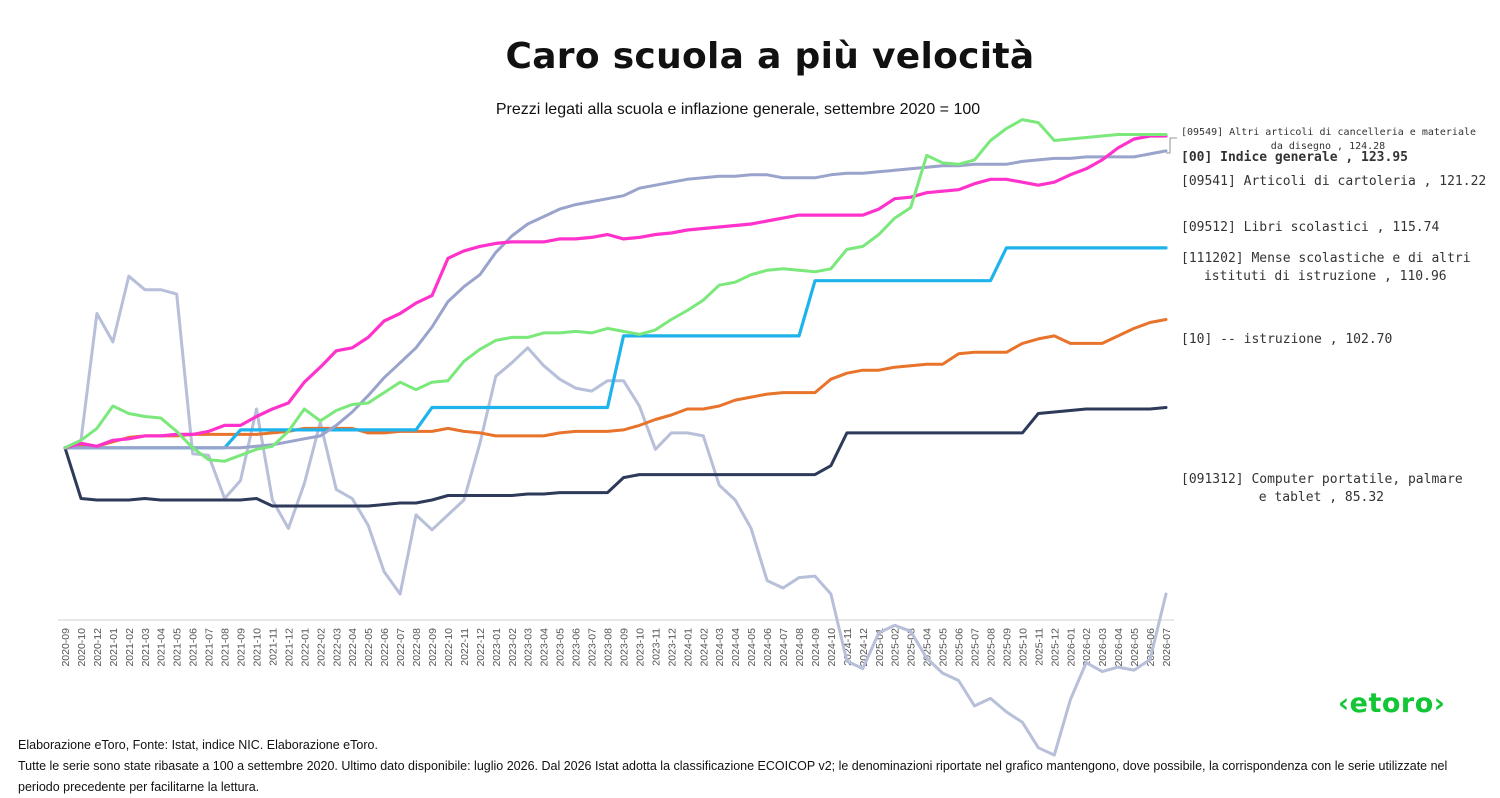 Image resolution: width=1500 pixels, height=798 pixels. I want to click on x-tick-label: 2021-01, so click(114, 647).